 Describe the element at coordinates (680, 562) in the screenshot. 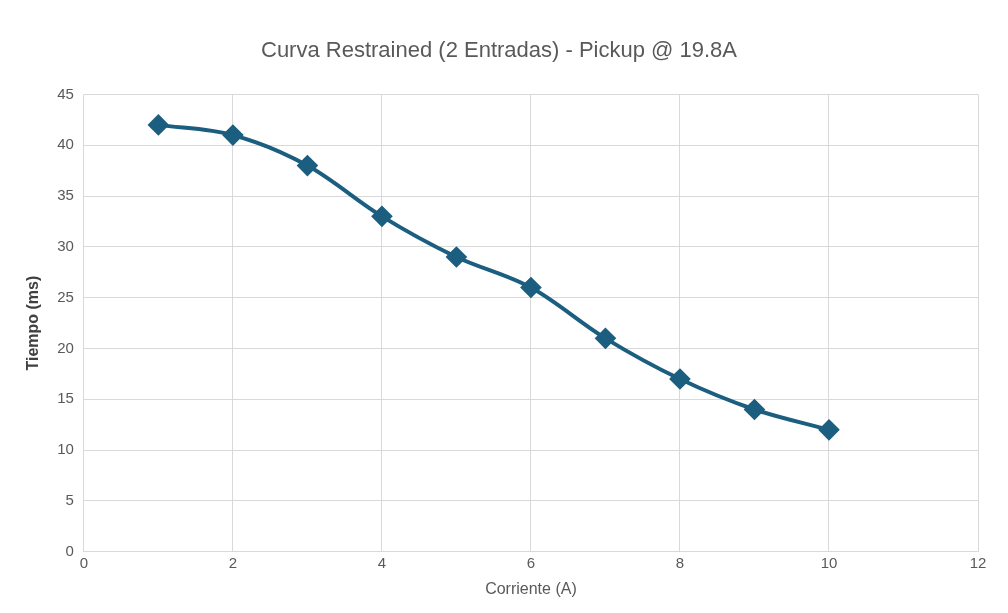

I see `x-tick-label: 8` at that location.